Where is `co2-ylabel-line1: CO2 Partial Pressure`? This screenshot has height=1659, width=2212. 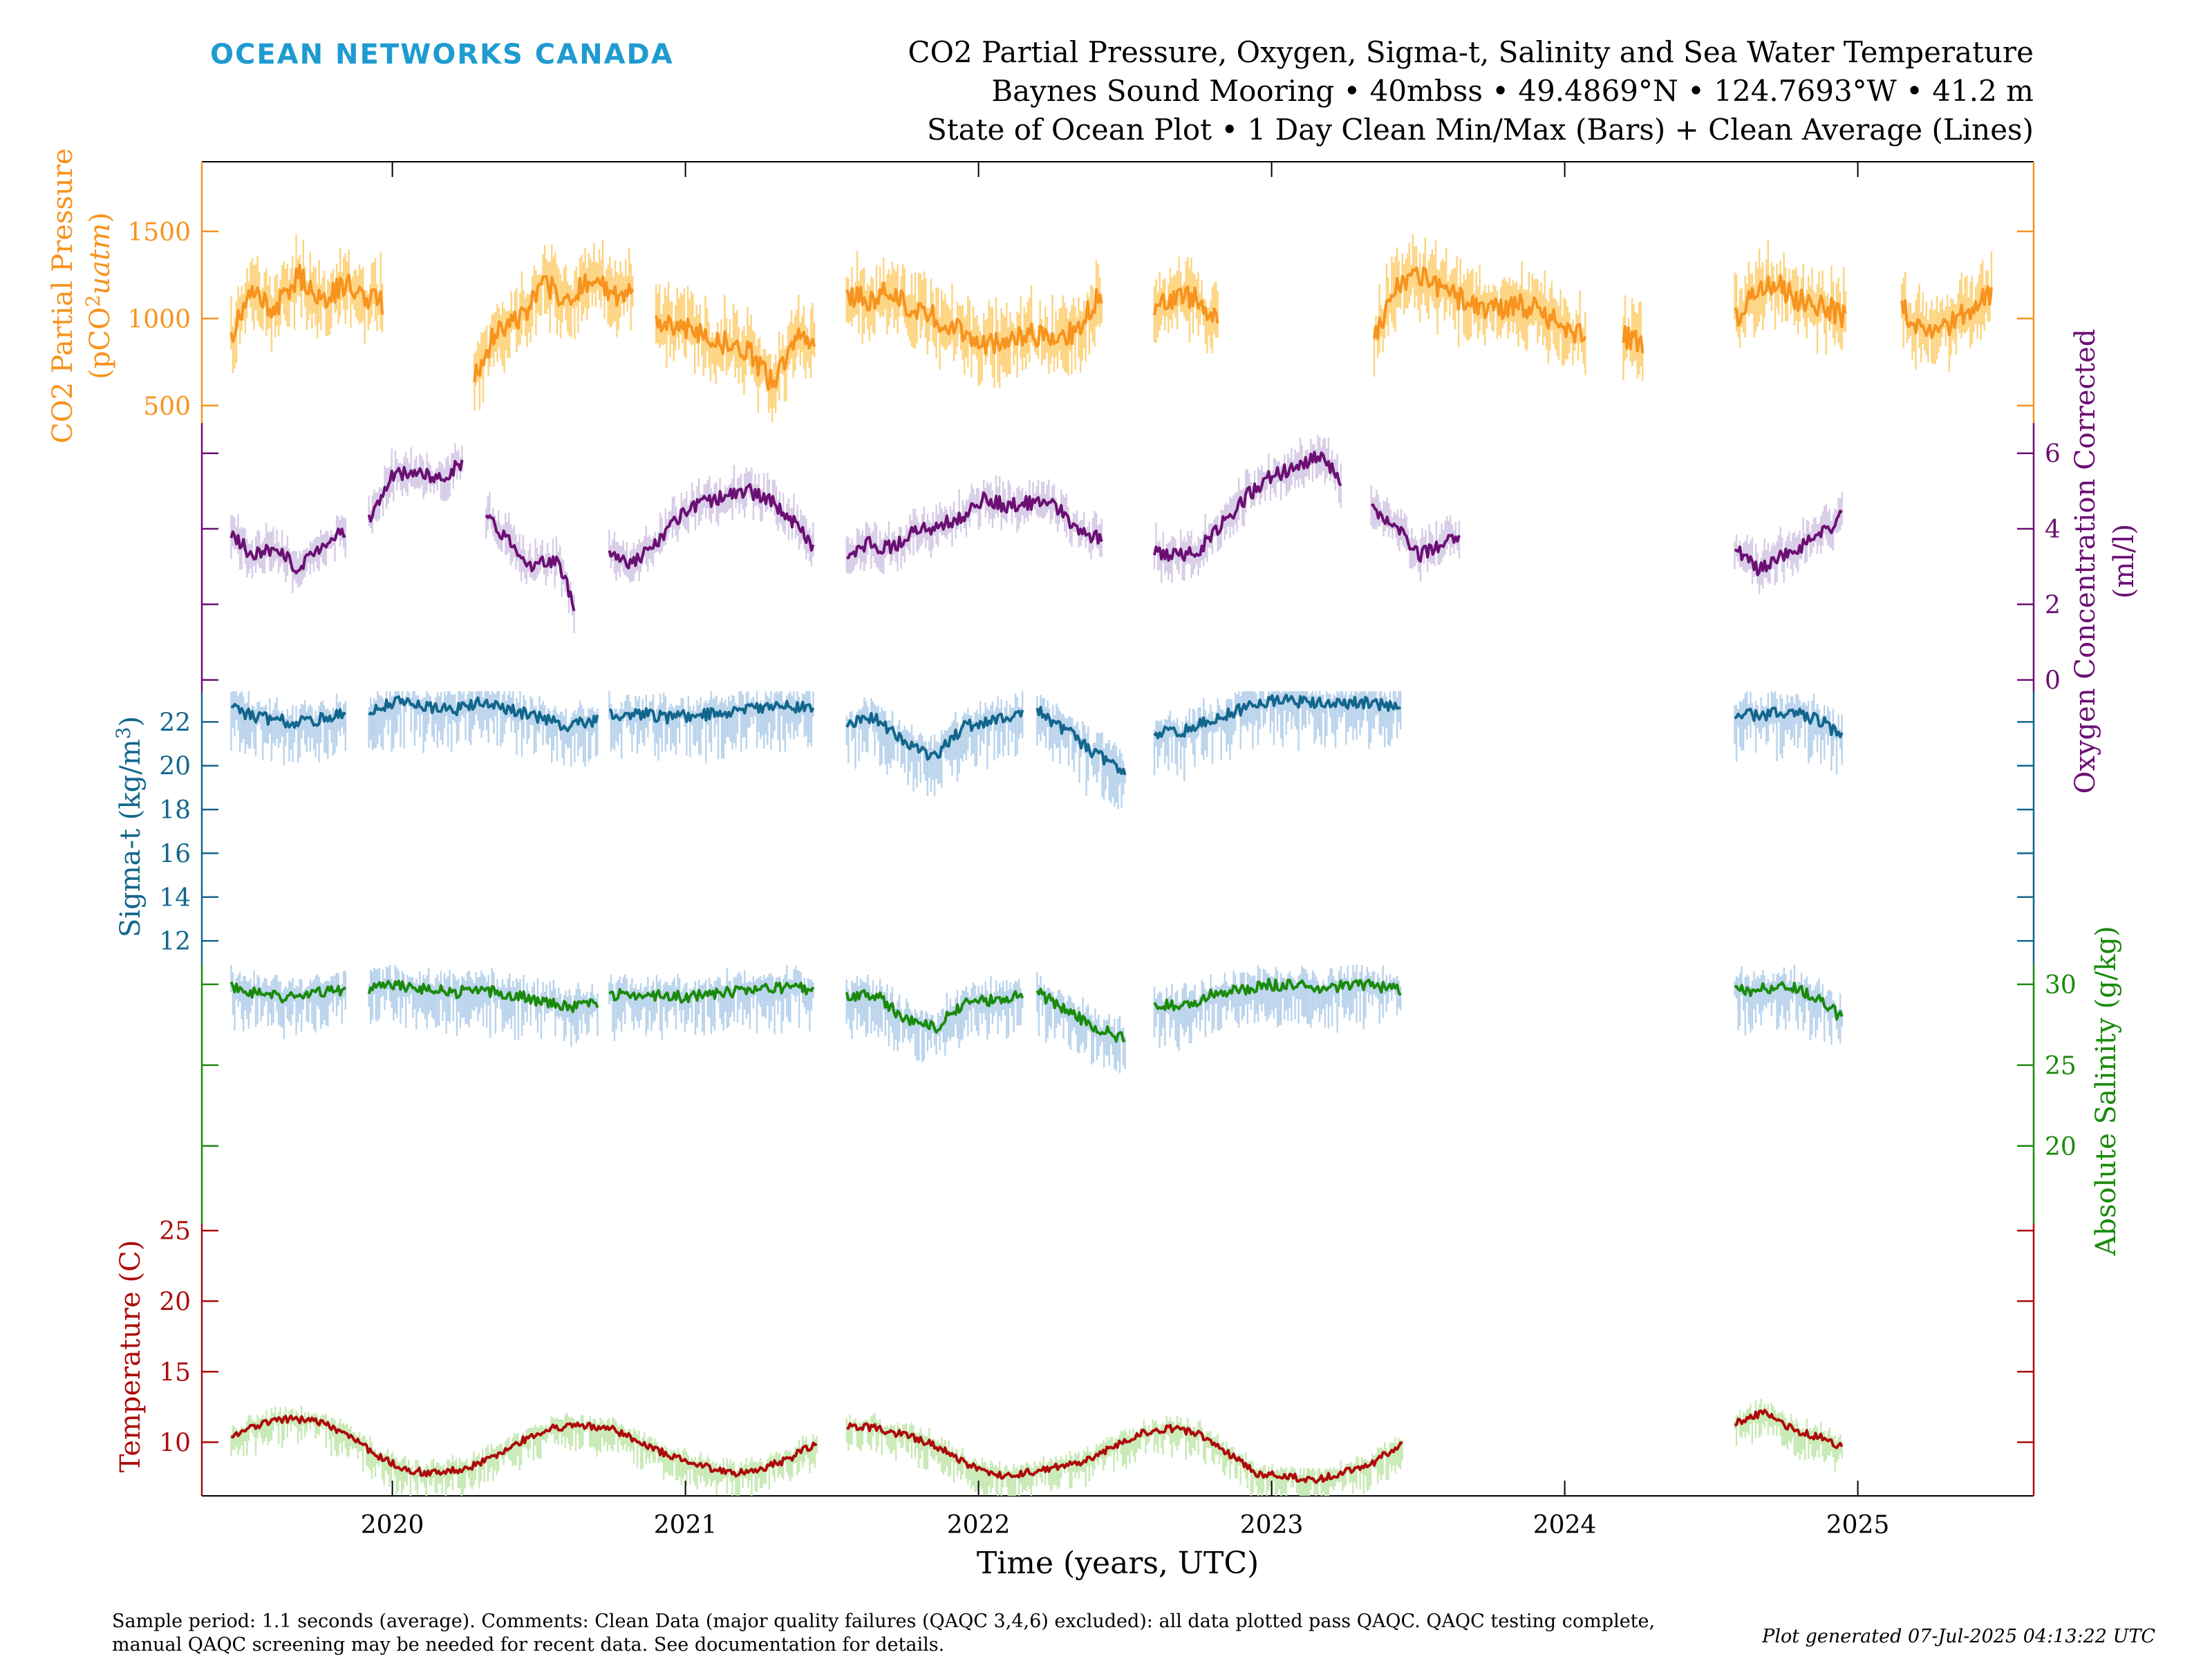 co2-ylabel-line1: CO2 Partial Pressure is located at coordinates (63, 296).